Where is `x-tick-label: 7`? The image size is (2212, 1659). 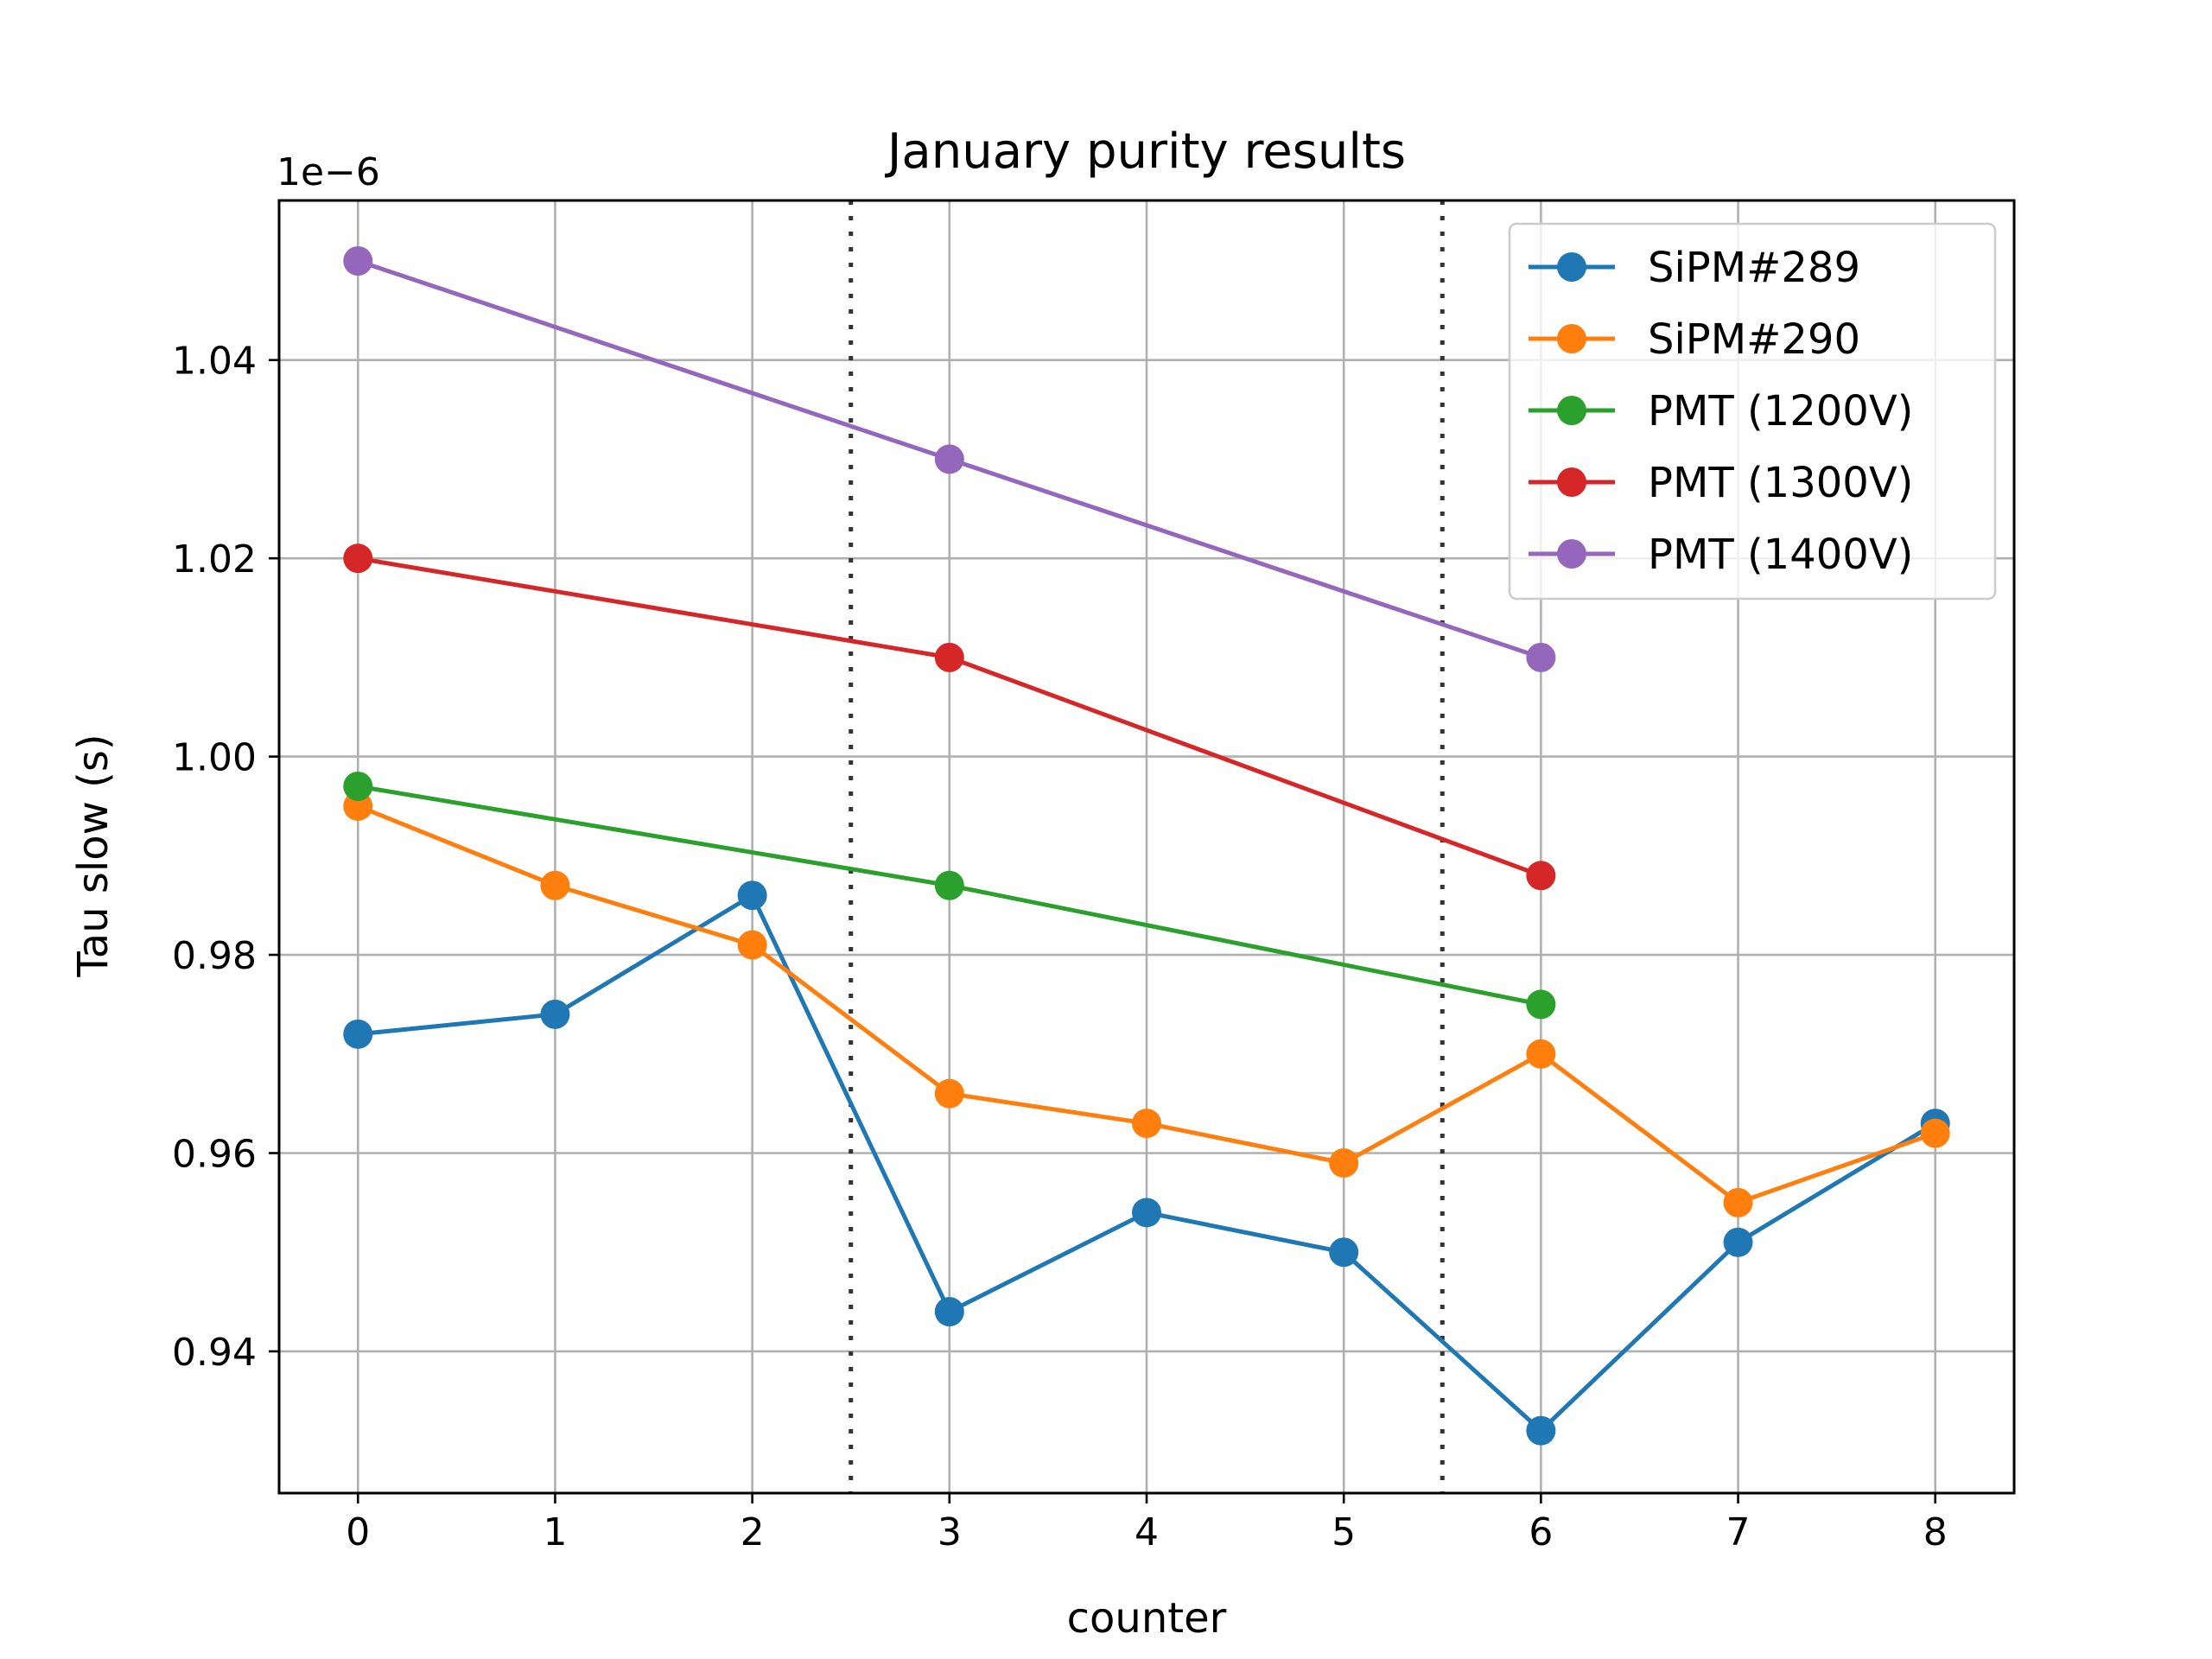 x-tick-label: 7 is located at coordinates (1738, 1532).